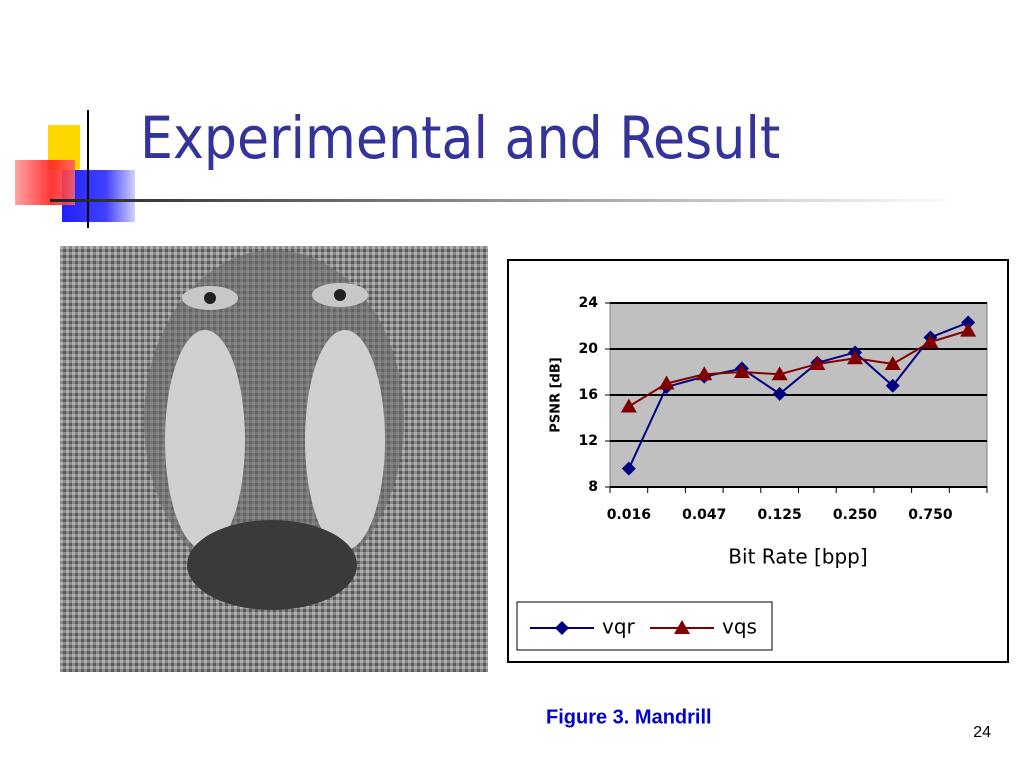  Describe the element at coordinates (629, 717) in the screenshot. I see `caption: Figure 3. Mandrill` at that location.